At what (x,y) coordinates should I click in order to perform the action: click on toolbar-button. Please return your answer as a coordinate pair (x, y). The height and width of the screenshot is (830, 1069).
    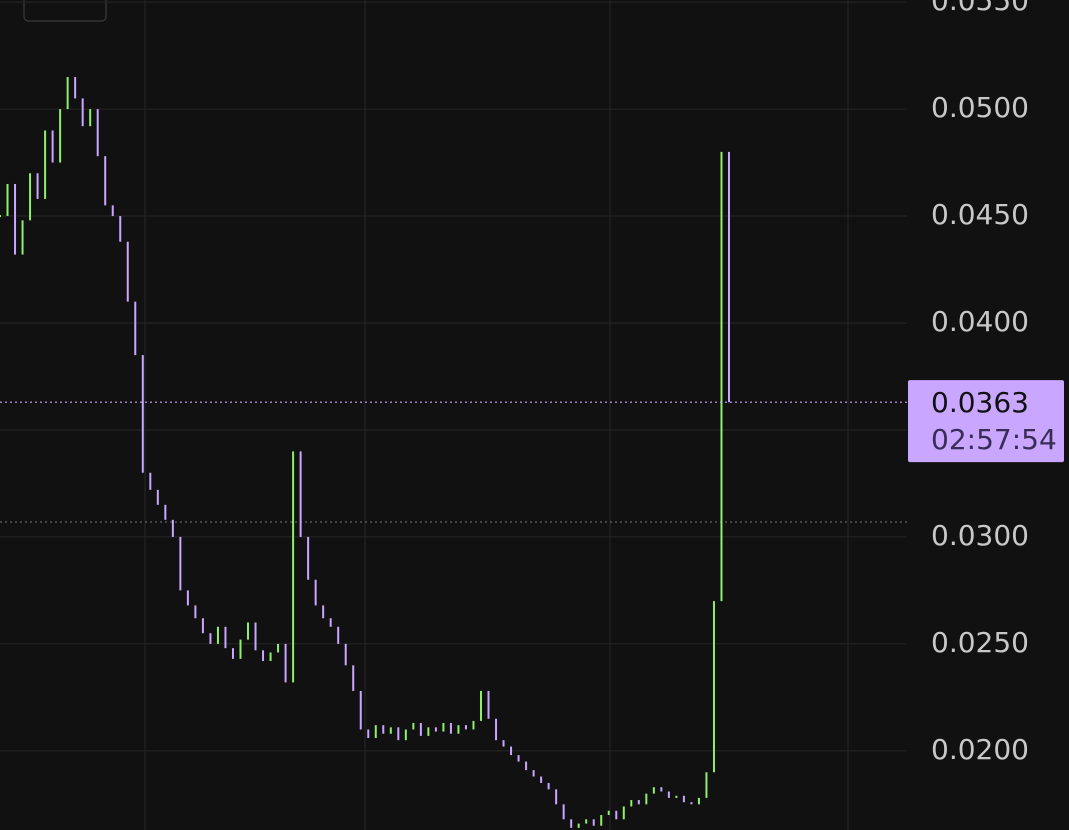
    Looking at the image, I should click on (65, 11).